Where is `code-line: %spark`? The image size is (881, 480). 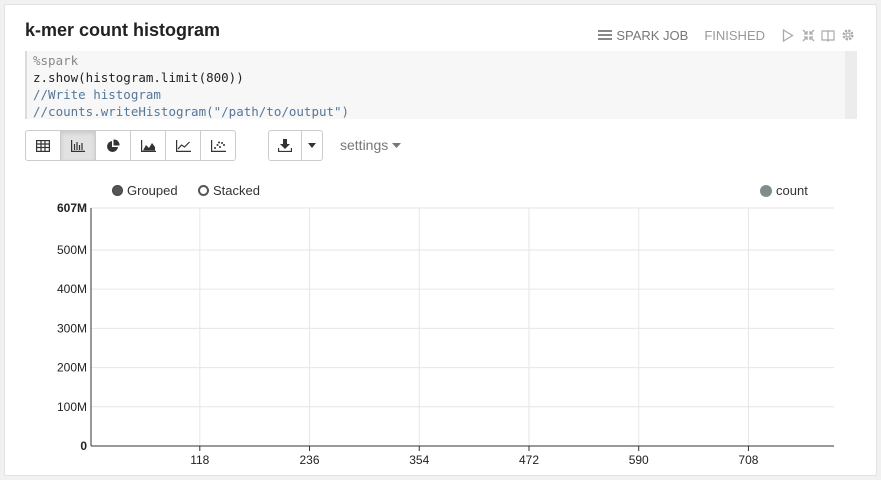
code-line: %spark is located at coordinates (445, 60).